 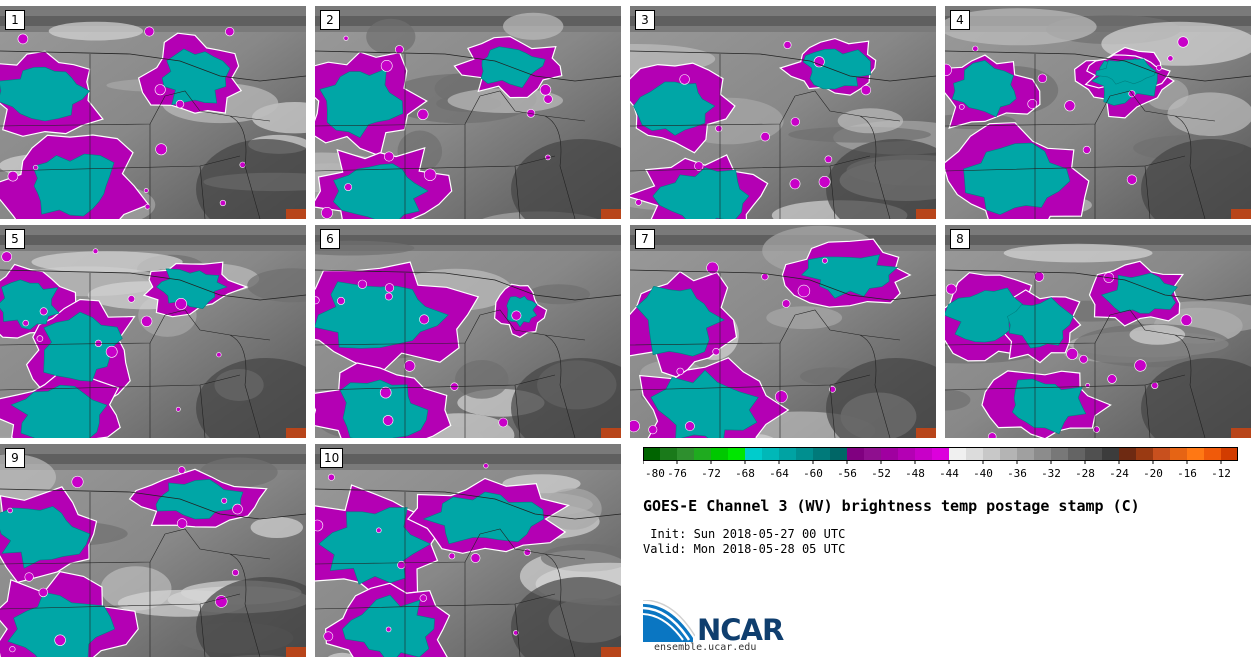 I want to click on stamp-panel-6: 6, so click(x=468, y=331).